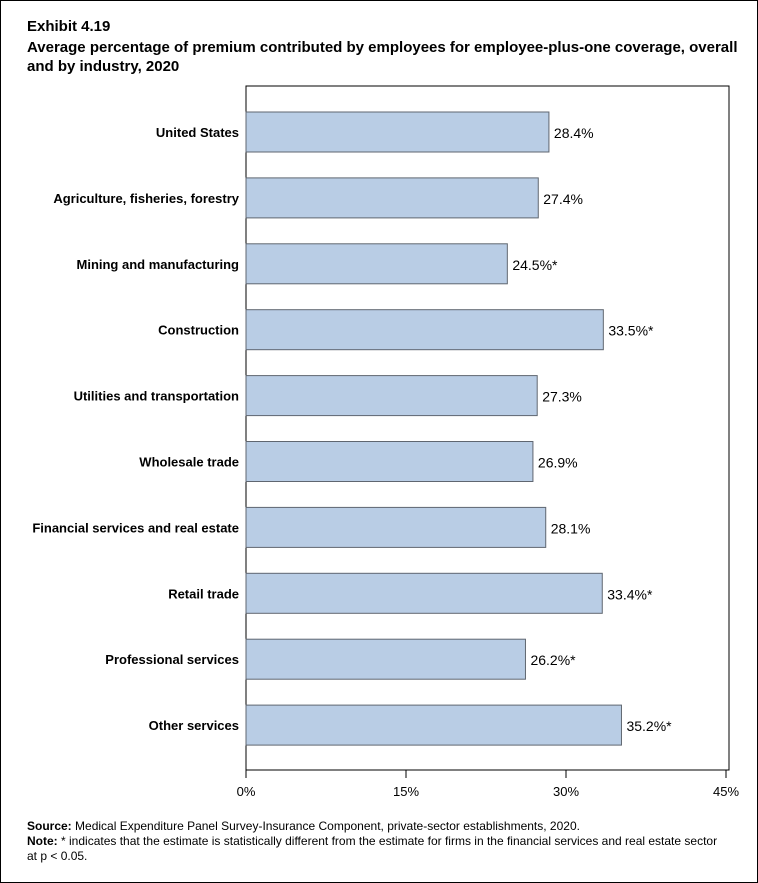  What do you see at coordinates (156, 396) in the screenshot?
I see `category-label: Utilities and transportation` at bounding box center [156, 396].